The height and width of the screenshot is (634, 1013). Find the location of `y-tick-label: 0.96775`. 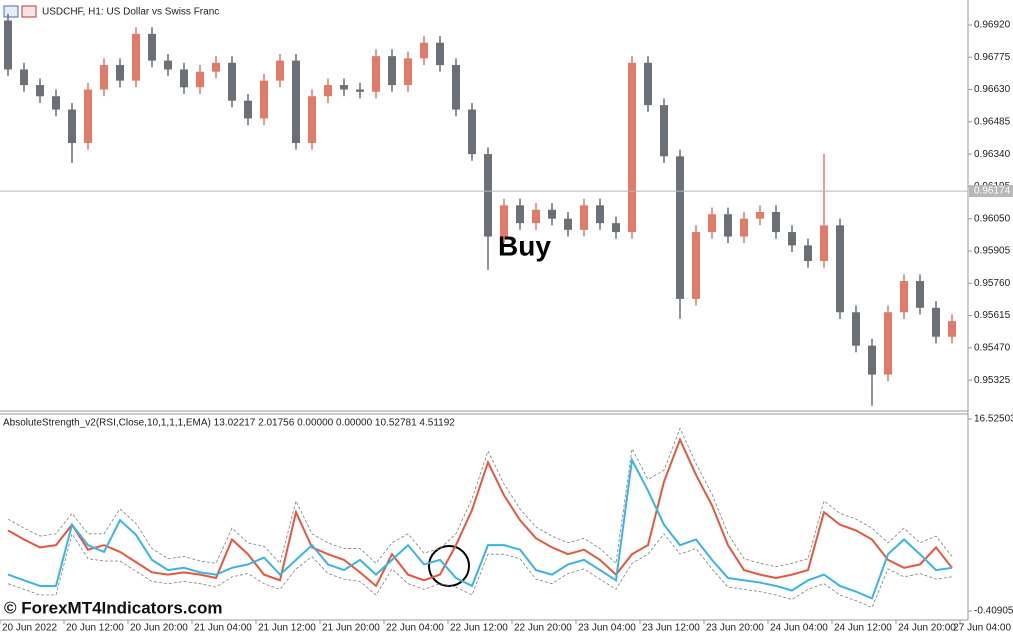

y-tick-label: 0.96775 is located at coordinates (992, 57).